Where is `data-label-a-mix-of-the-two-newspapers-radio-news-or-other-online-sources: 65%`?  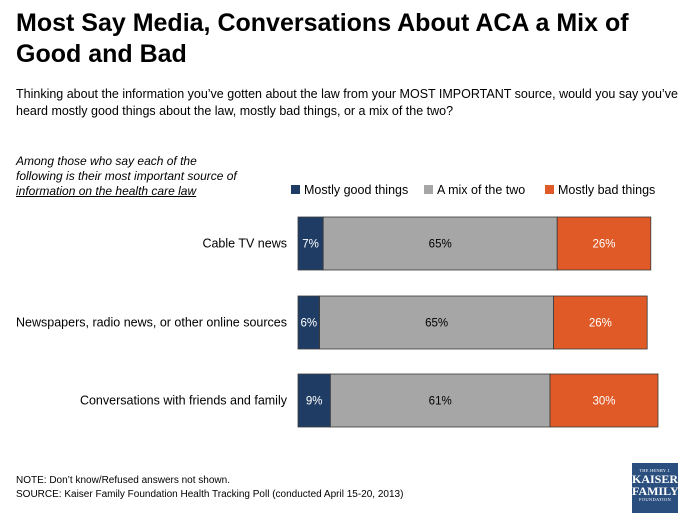
data-label-a-mix-of-the-two-newspapers-radio-news-or-other-online-sources: 65% is located at coordinates (436, 324).